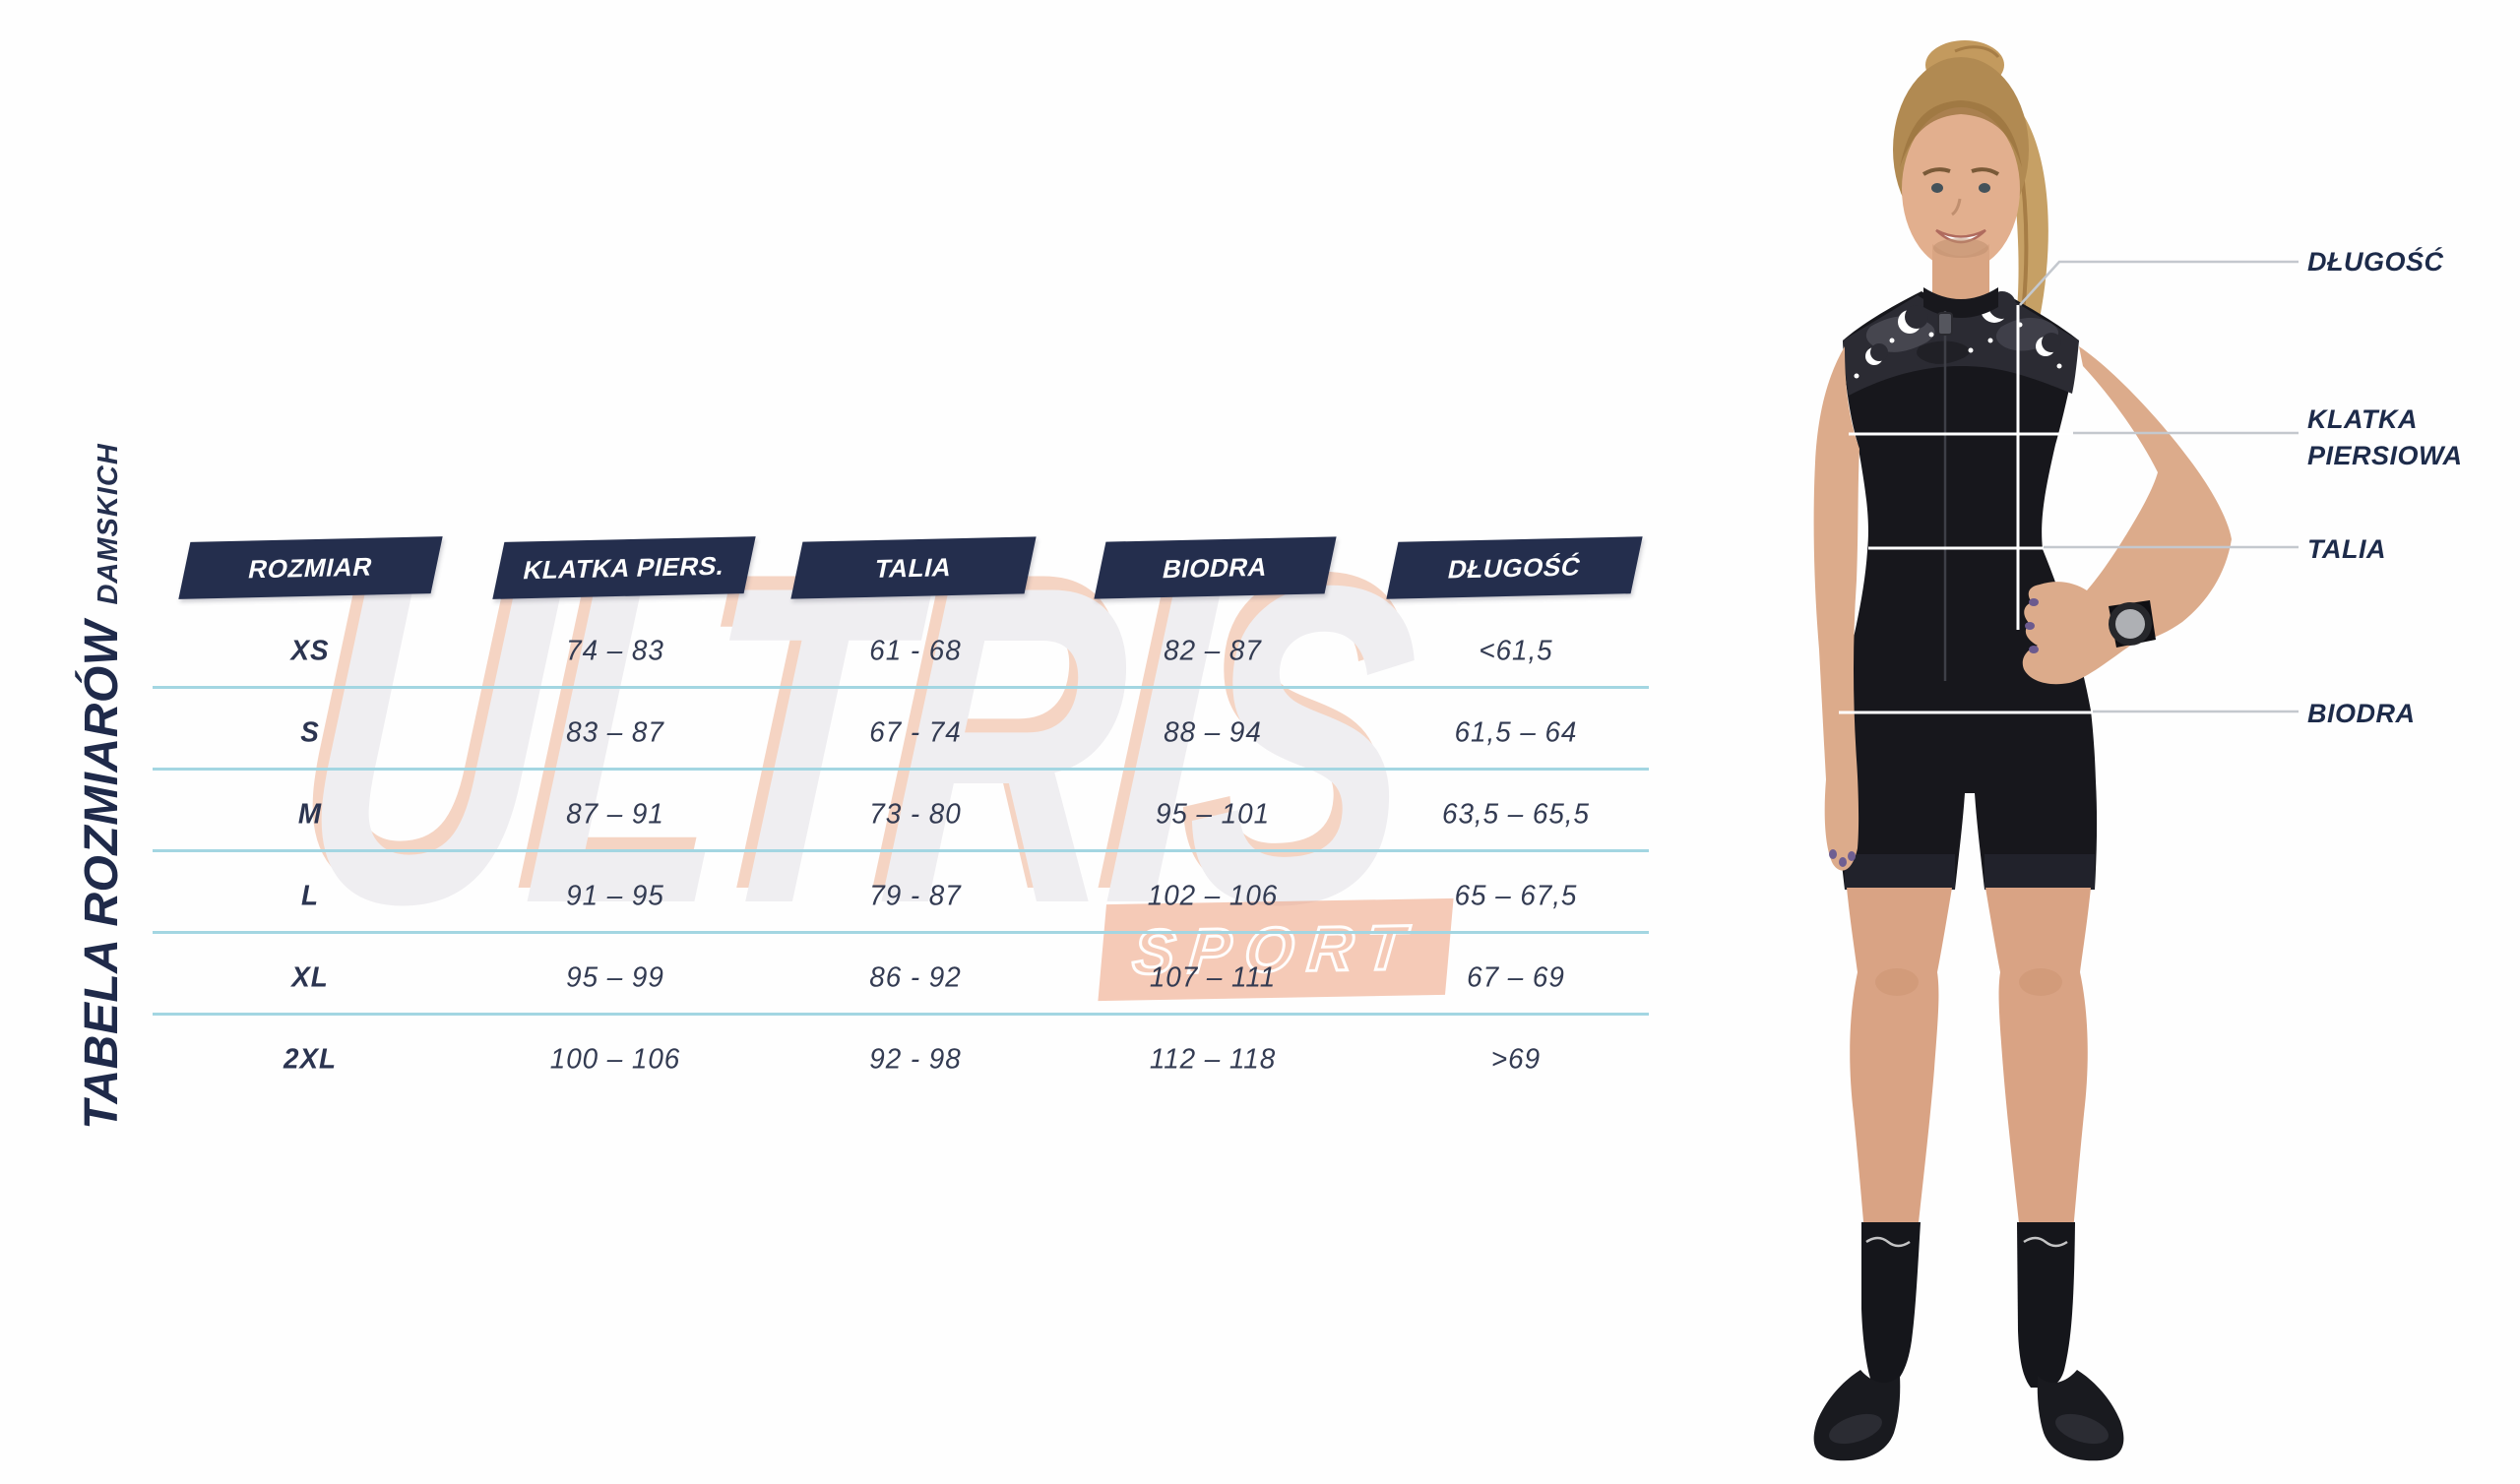  I want to click on cell-length: >69, so click(1516, 1060).